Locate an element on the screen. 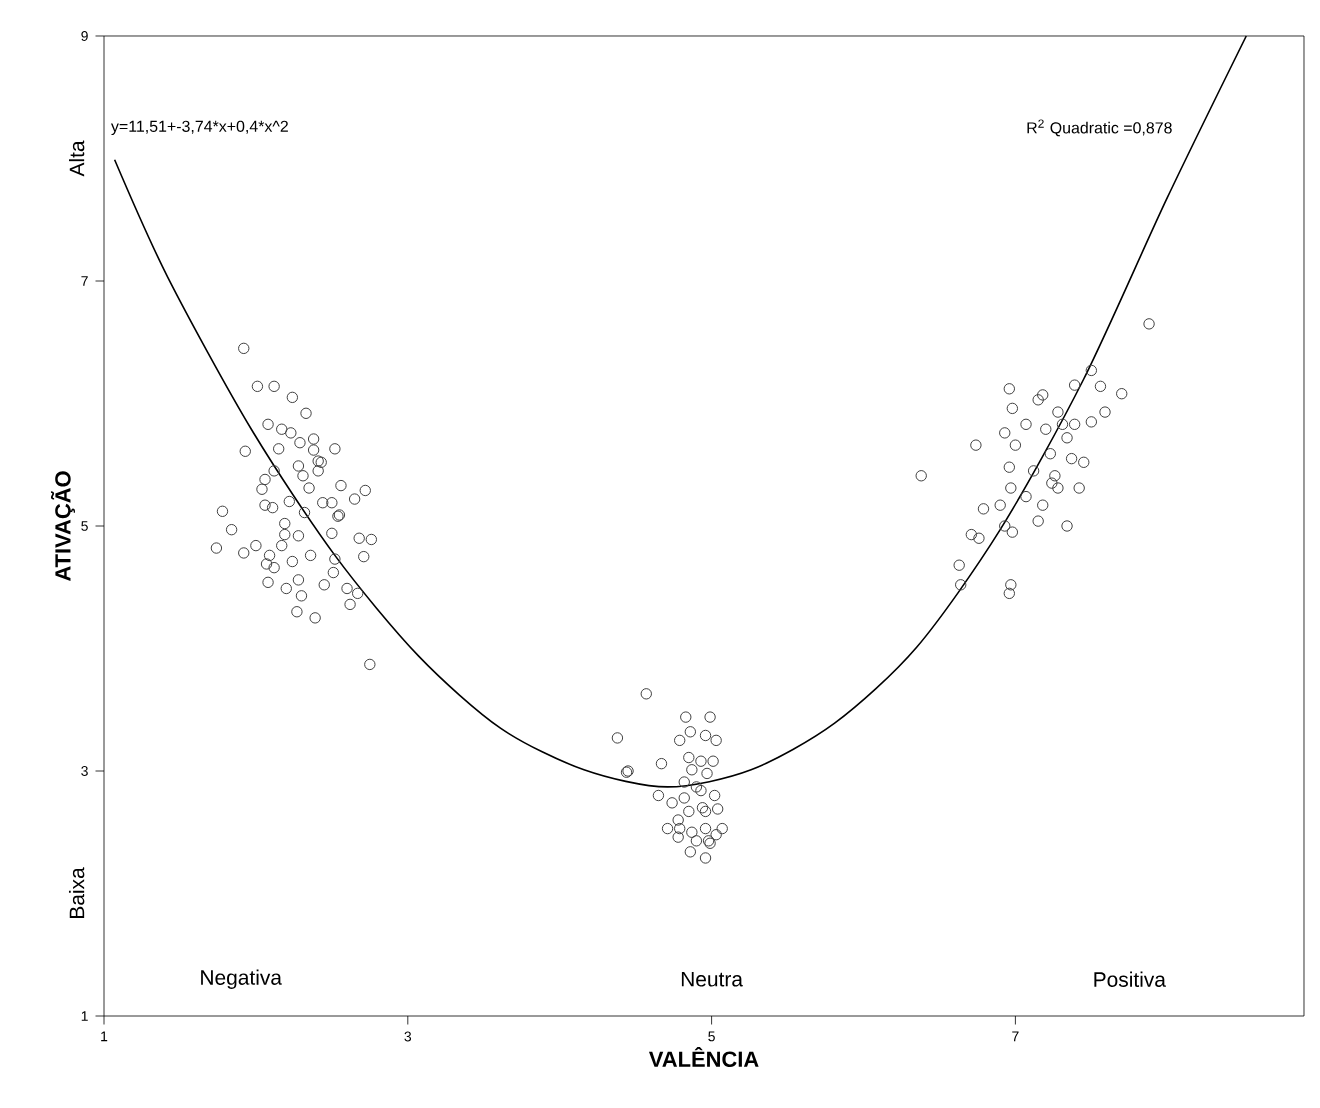  x-axis-title: VALÊNCIA is located at coordinates (703, 1057).